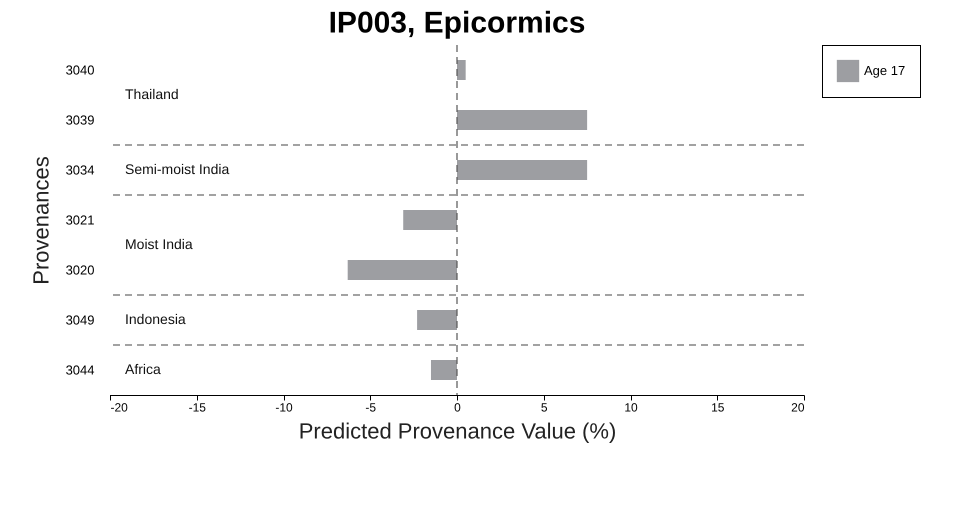 This screenshot has height=526, width=954. I want to click on x-tick-label: -5, so click(370, 407).